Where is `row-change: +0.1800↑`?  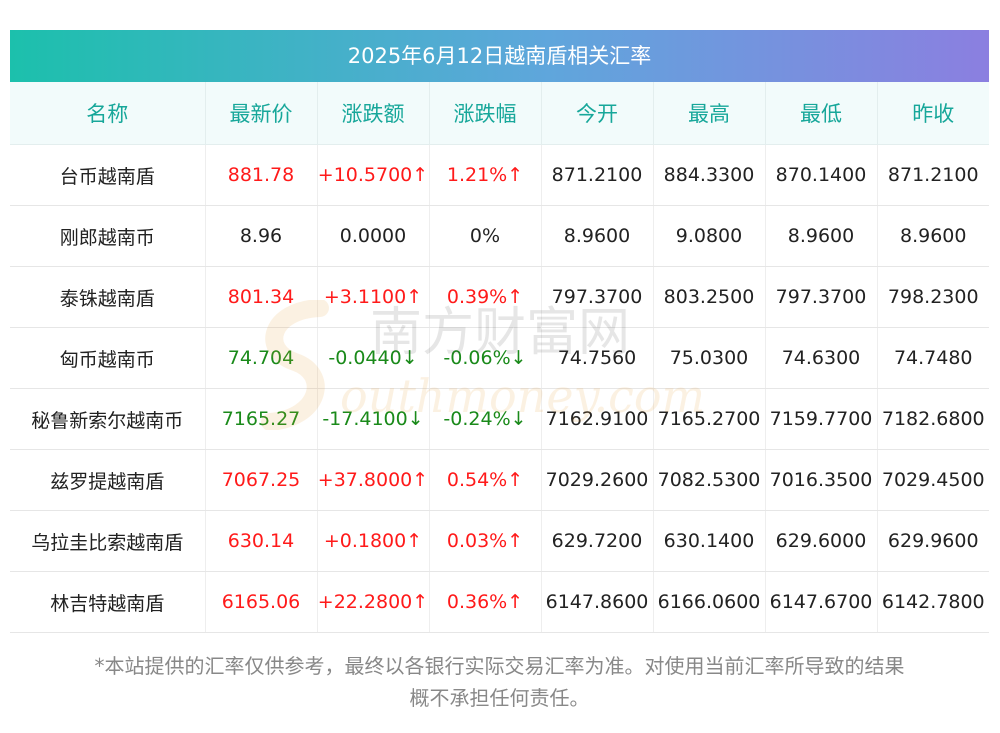
row-change: +0.1800↑ is located at coordinates (373, 541).